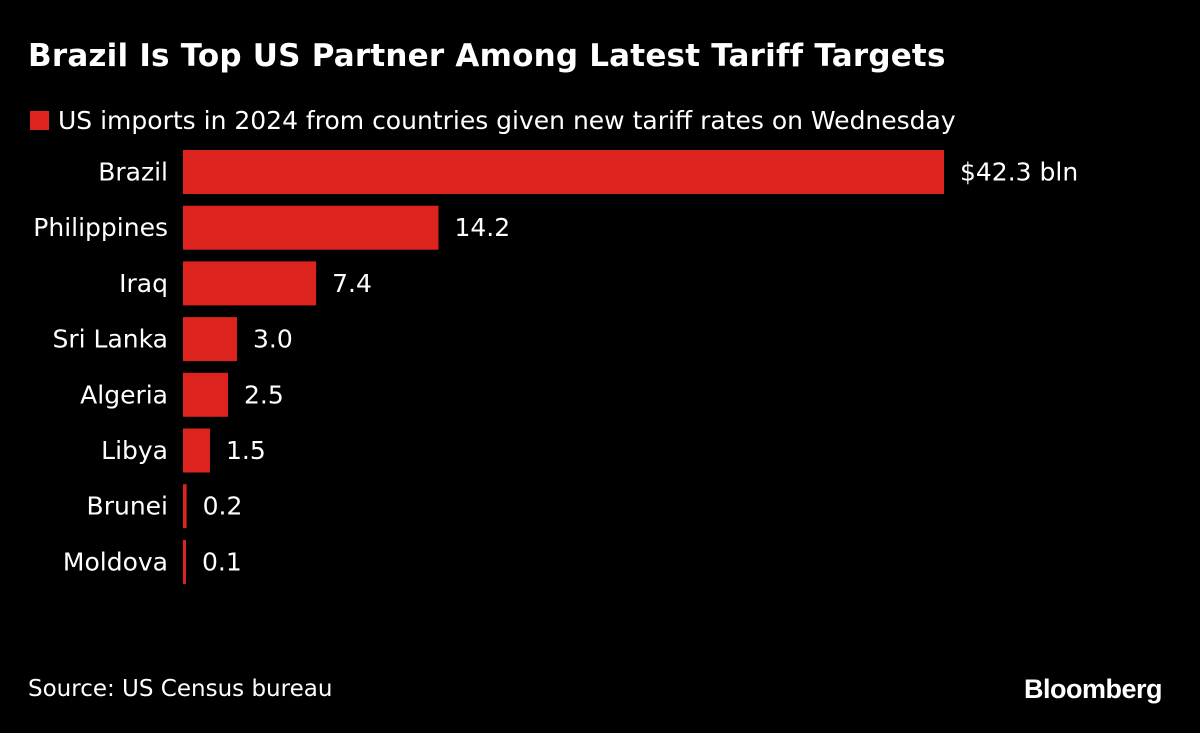 The image size is (1200, 733). Describe the element at coordinates (39, 120) in the screenshot. I see `legend-swatch` at that location.